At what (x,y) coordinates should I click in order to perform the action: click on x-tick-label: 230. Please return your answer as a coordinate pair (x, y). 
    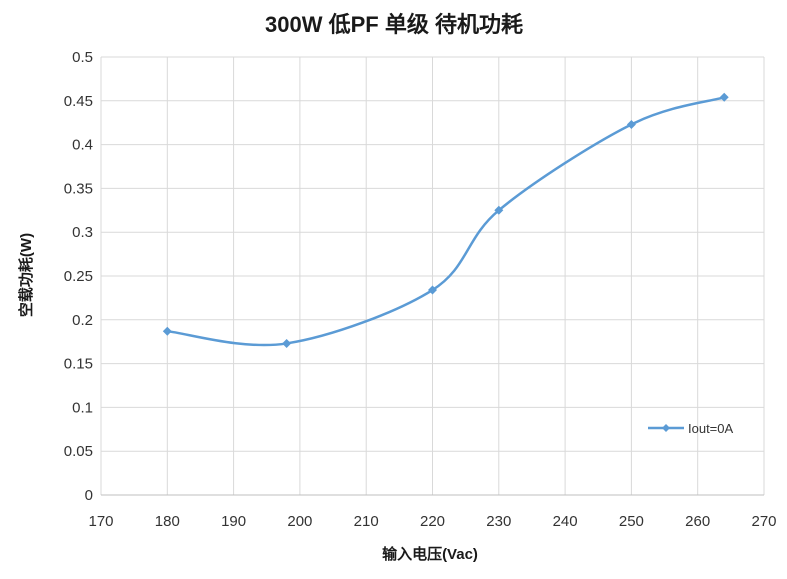
    Looking at the image, I should click on (498, 521).